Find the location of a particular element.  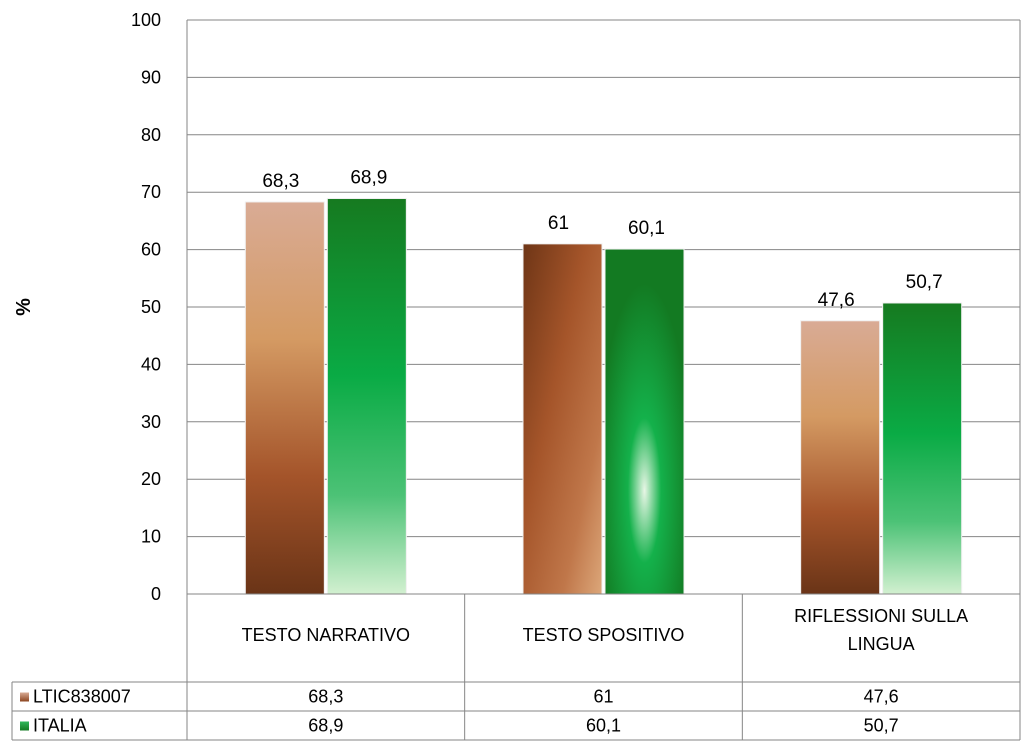

data-label: 60,1 is located at coordinates (646, 228).